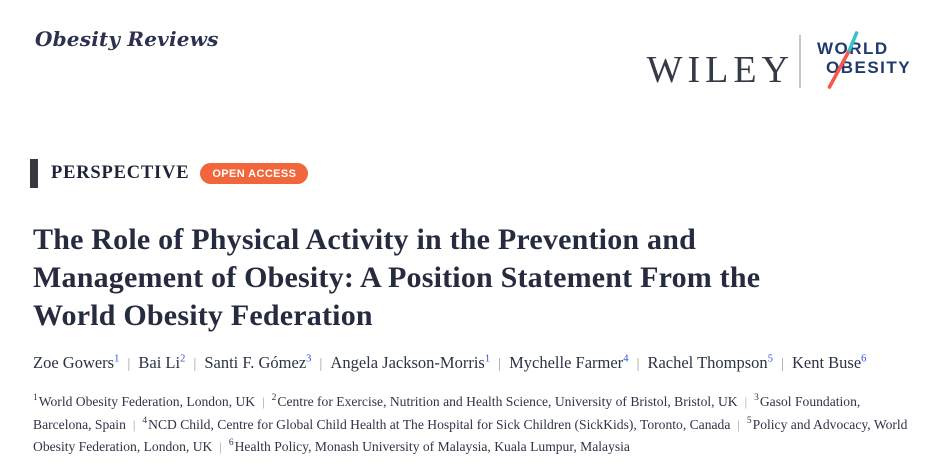 This screenshot has height=466, width=940. What do you see at coordinates (183, 359) in the screenshot?
I see `author-affiliation-number: 2` at bounding box center [183, 359].